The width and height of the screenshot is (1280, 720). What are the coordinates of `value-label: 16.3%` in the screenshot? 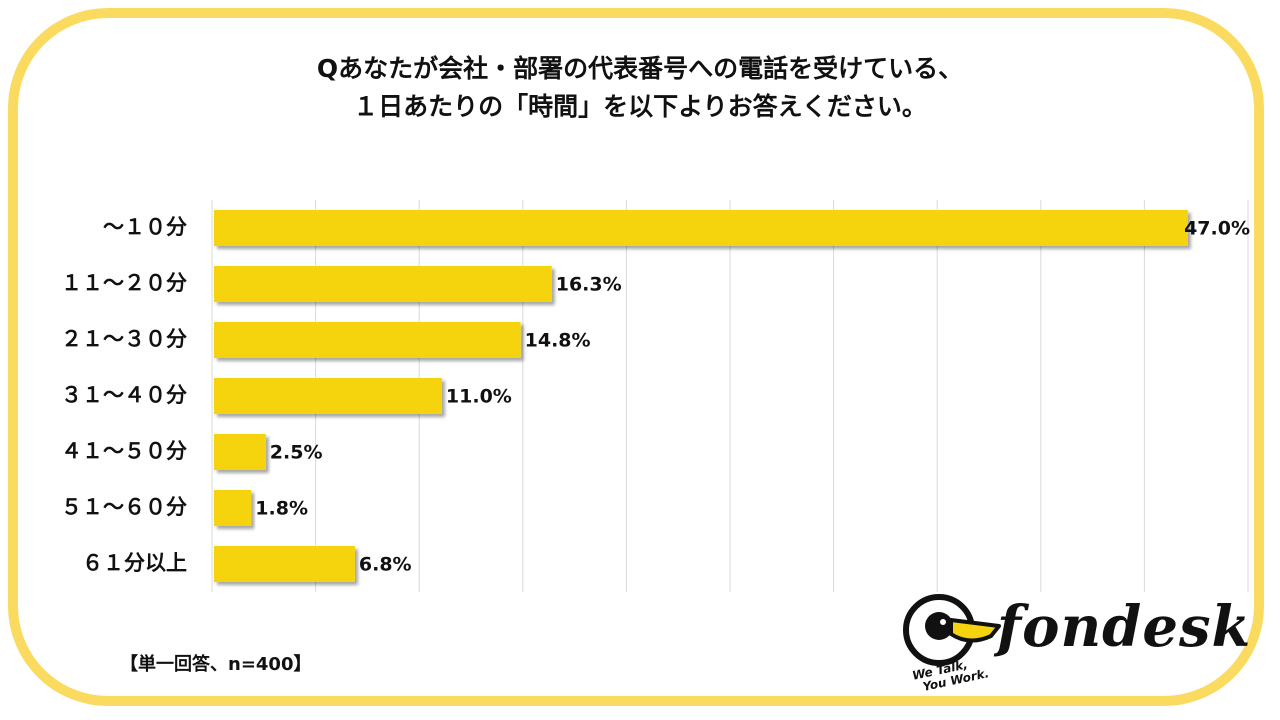 It's located at (589, 285).